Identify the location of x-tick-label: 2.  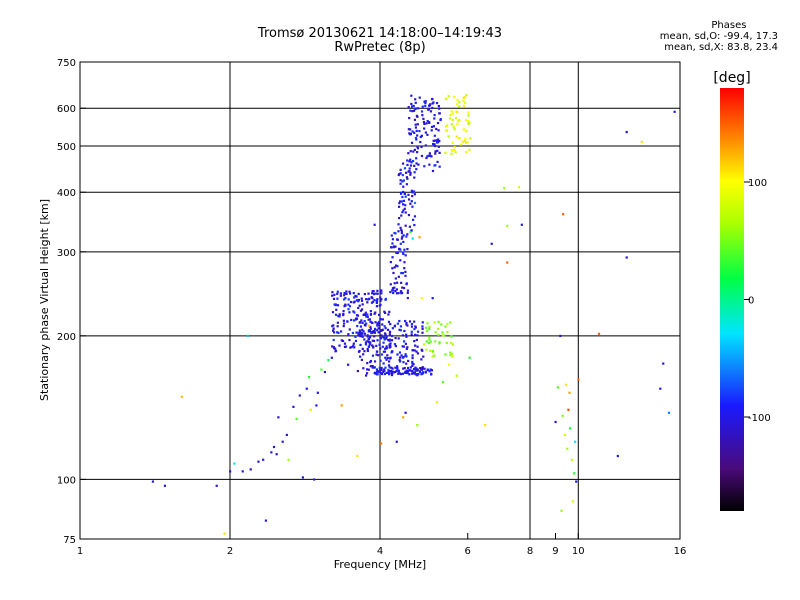
(230, 551).